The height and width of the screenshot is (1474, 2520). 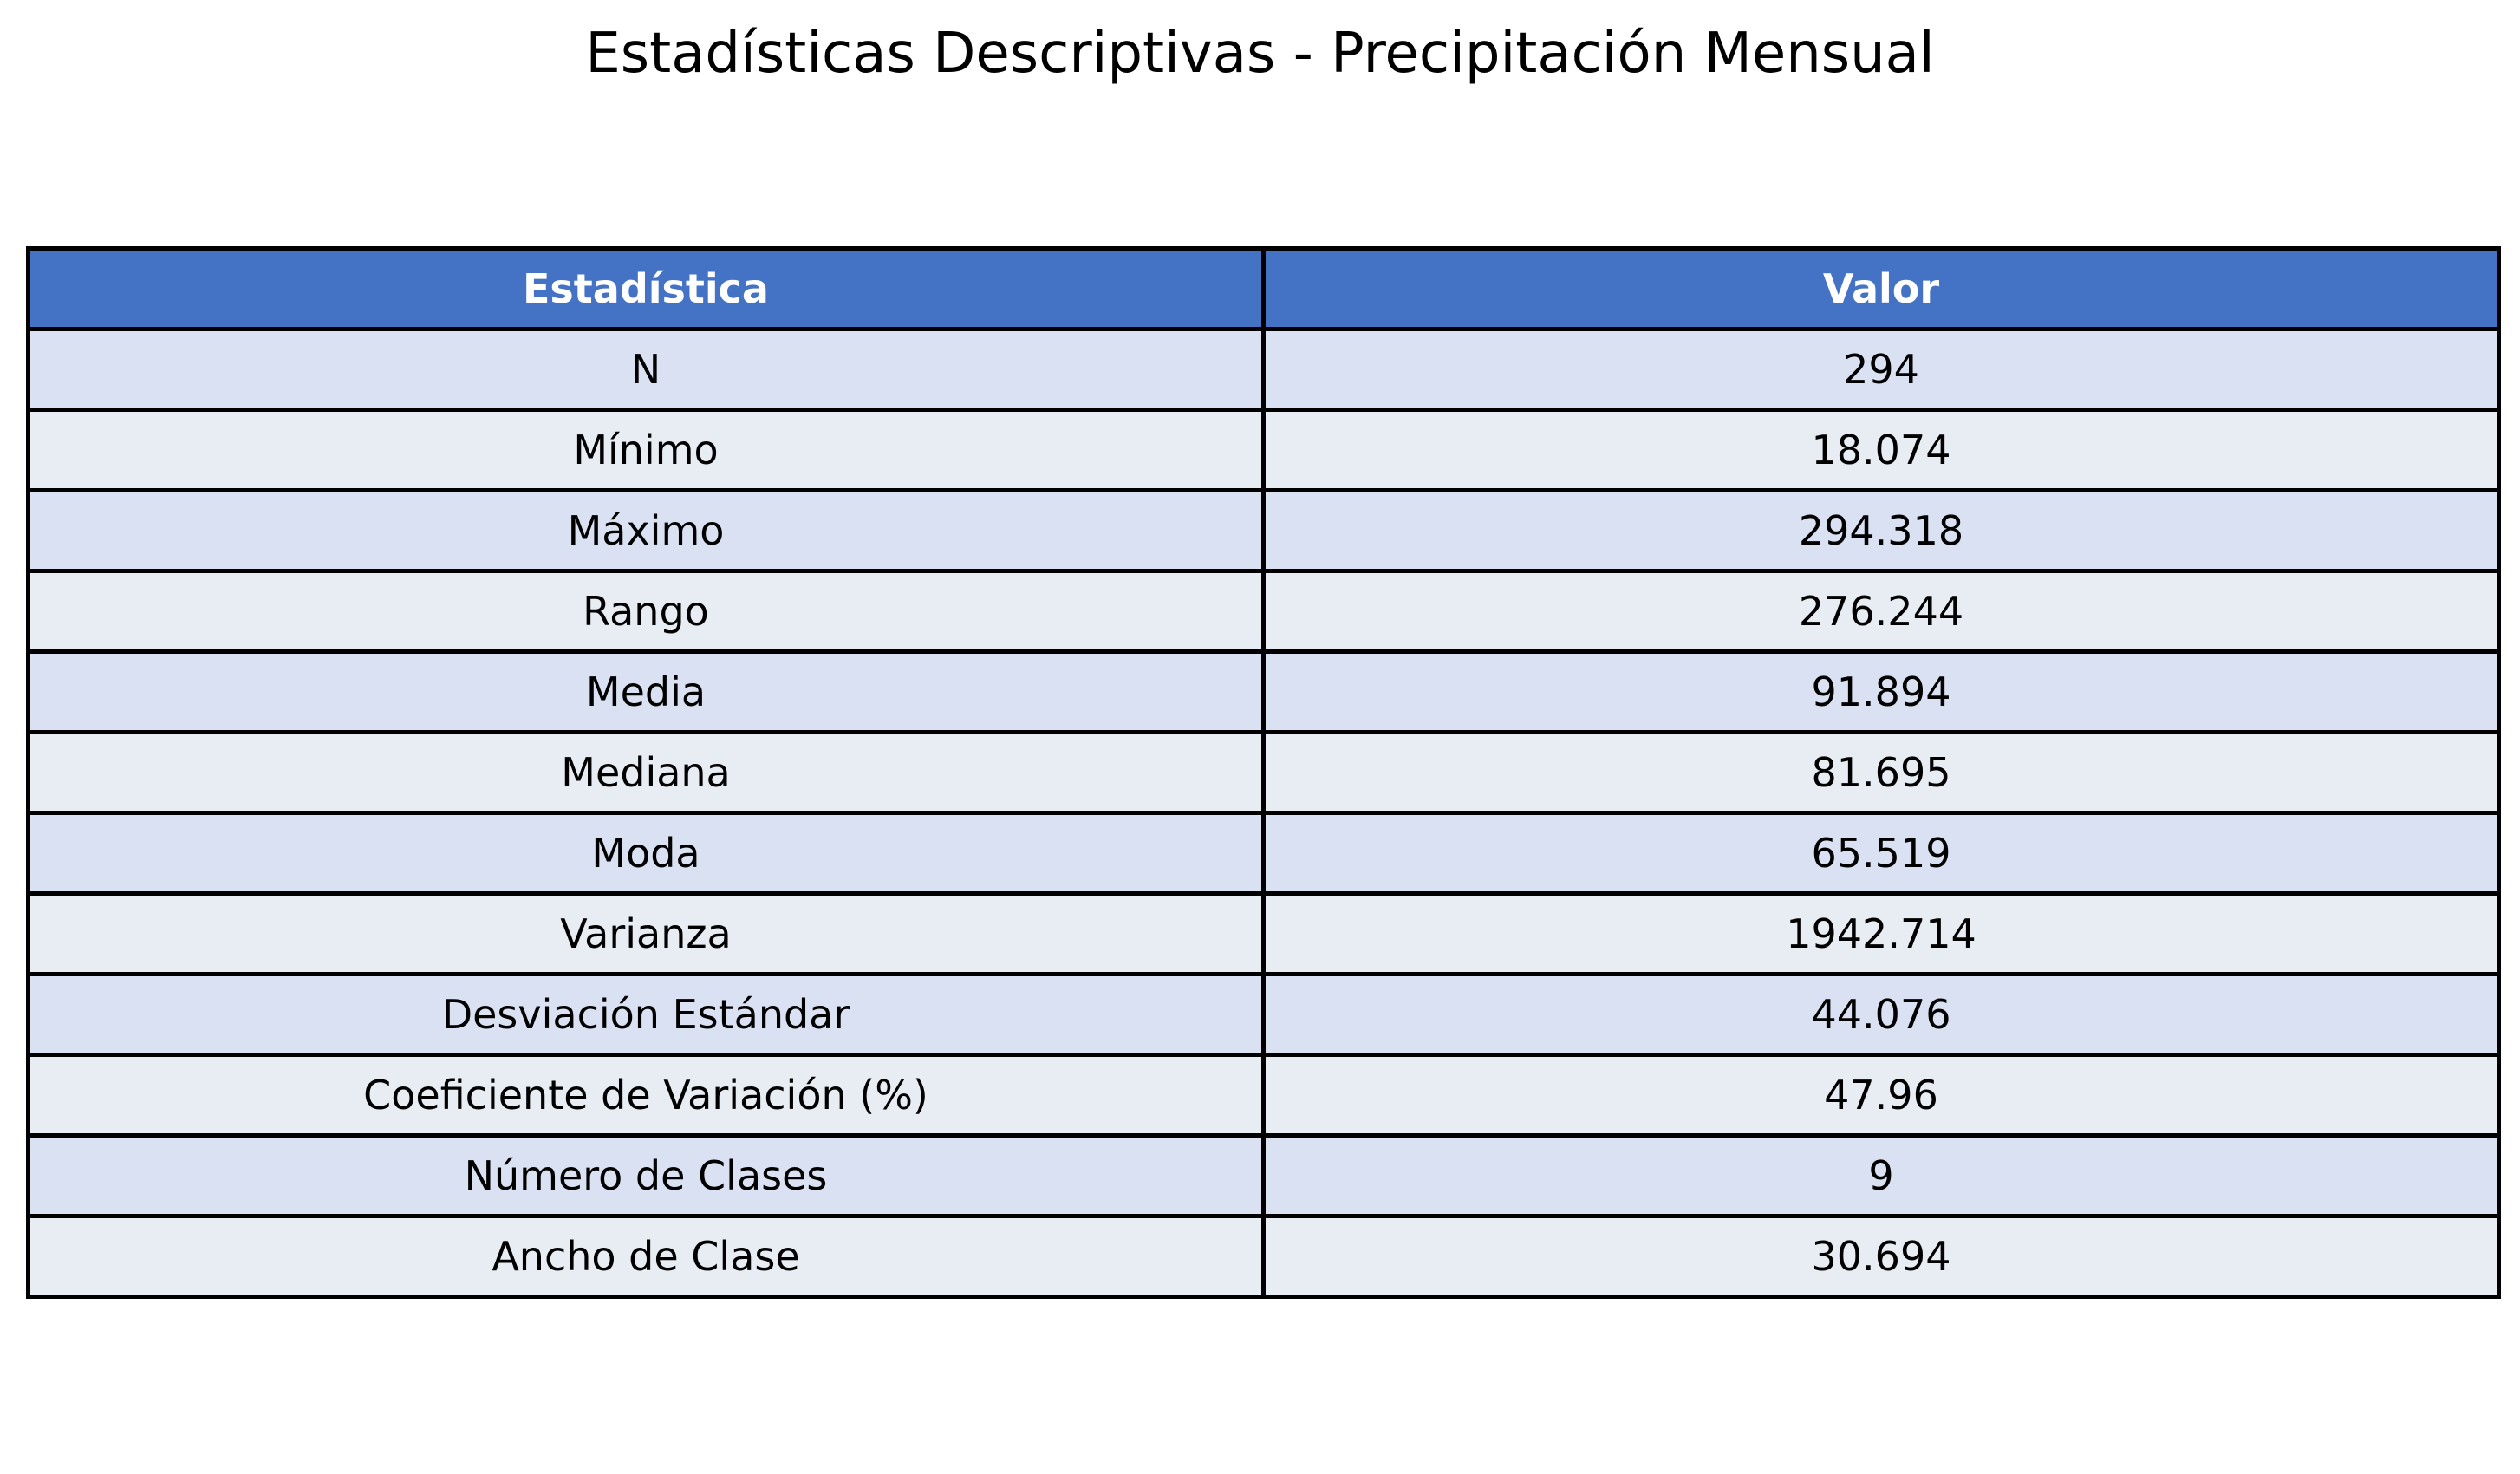 I want to click on table-row: Máximo 294.318, so click(x=1263, y=530).